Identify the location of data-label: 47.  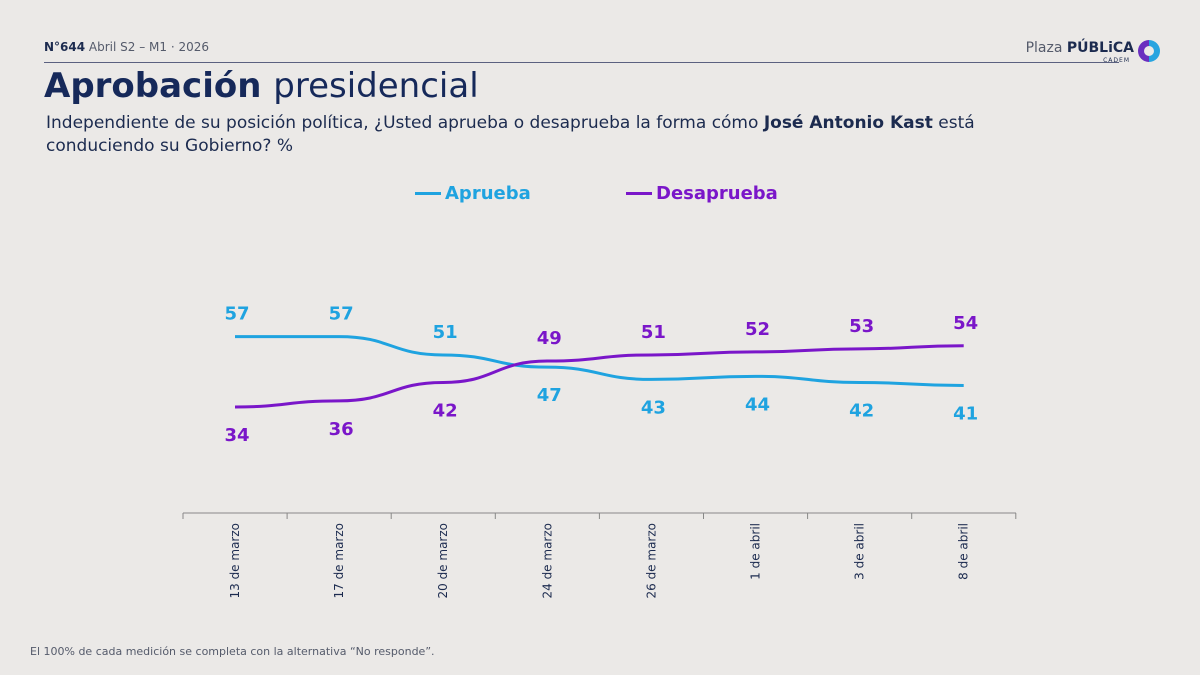
(549, 395).